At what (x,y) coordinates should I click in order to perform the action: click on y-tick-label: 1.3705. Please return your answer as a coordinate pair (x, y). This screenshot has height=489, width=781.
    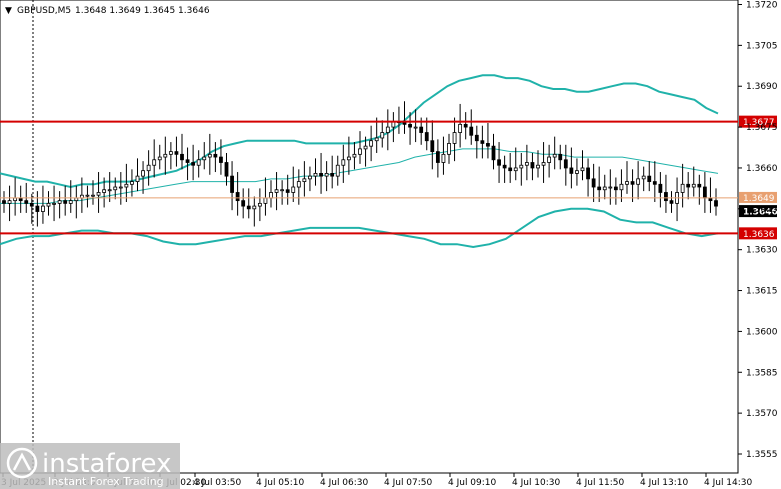
    Looking at the image, I should click on (762, 46).